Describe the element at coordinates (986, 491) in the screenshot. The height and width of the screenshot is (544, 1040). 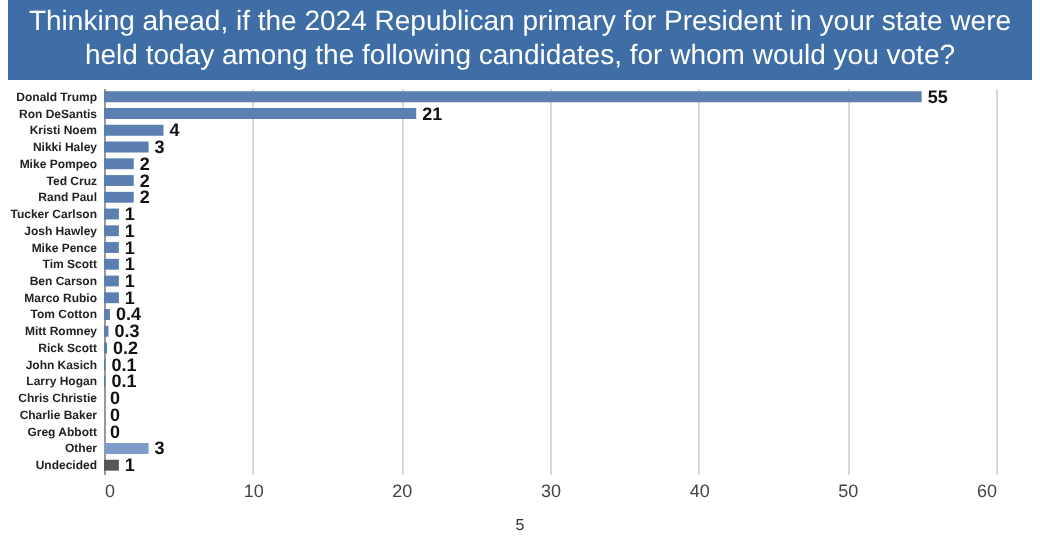
I see `x-tick-label: 60` at that location.